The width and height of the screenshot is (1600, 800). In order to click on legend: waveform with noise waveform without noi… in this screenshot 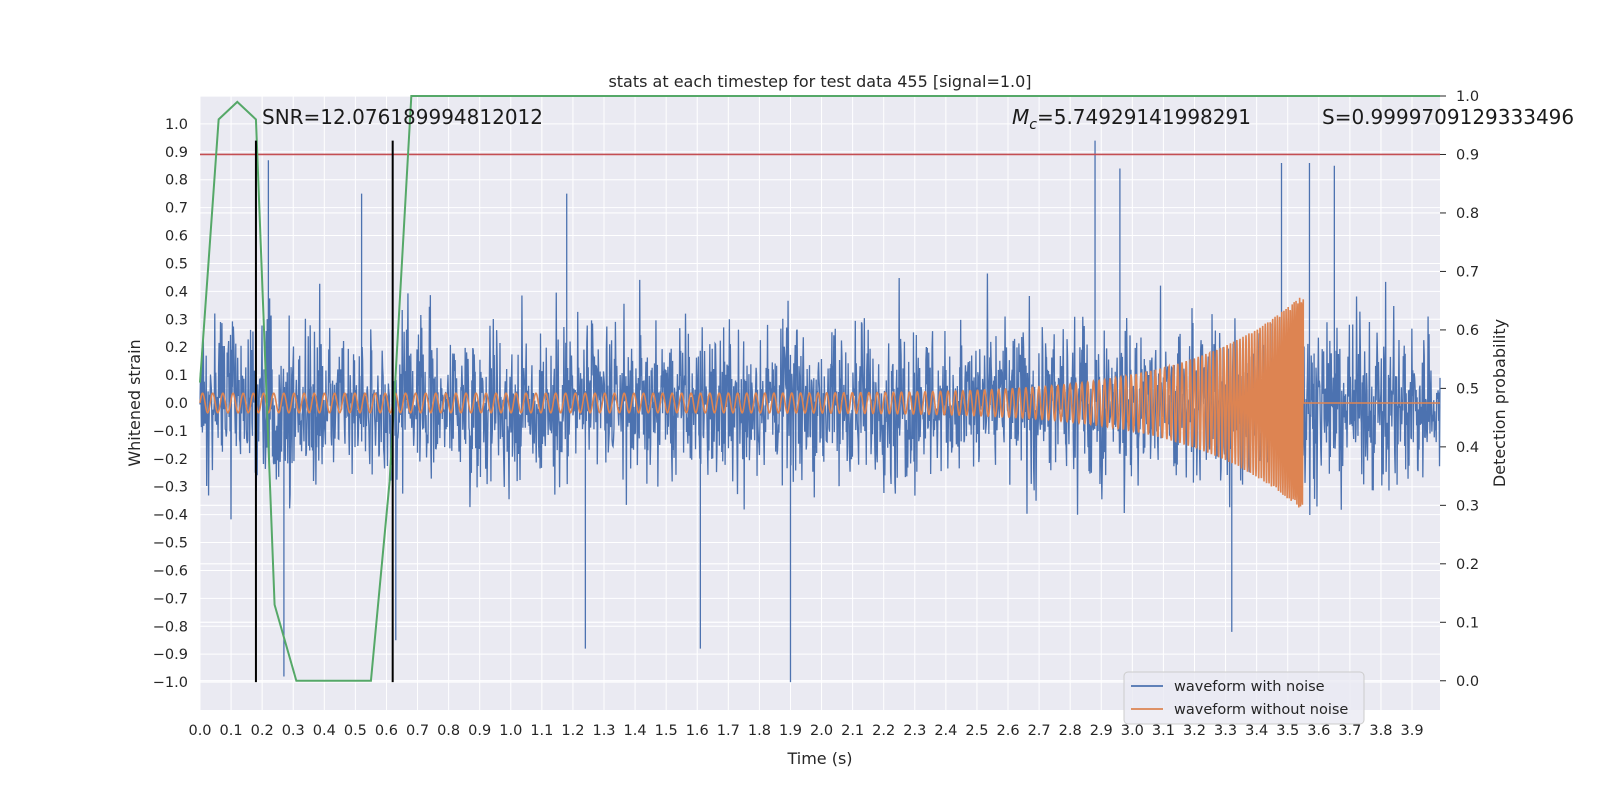, I will do `click(1244, 698)`.